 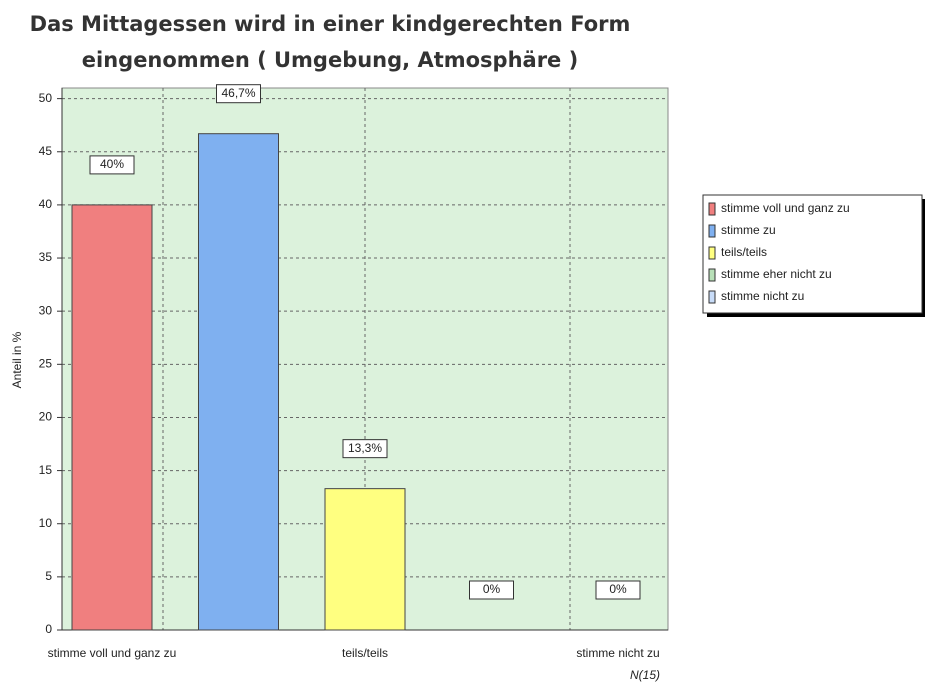 What do you see at coordinates (46, 417) in the screenshot?
I see `y-tick-label: 20` at bounding box center [46, 417].